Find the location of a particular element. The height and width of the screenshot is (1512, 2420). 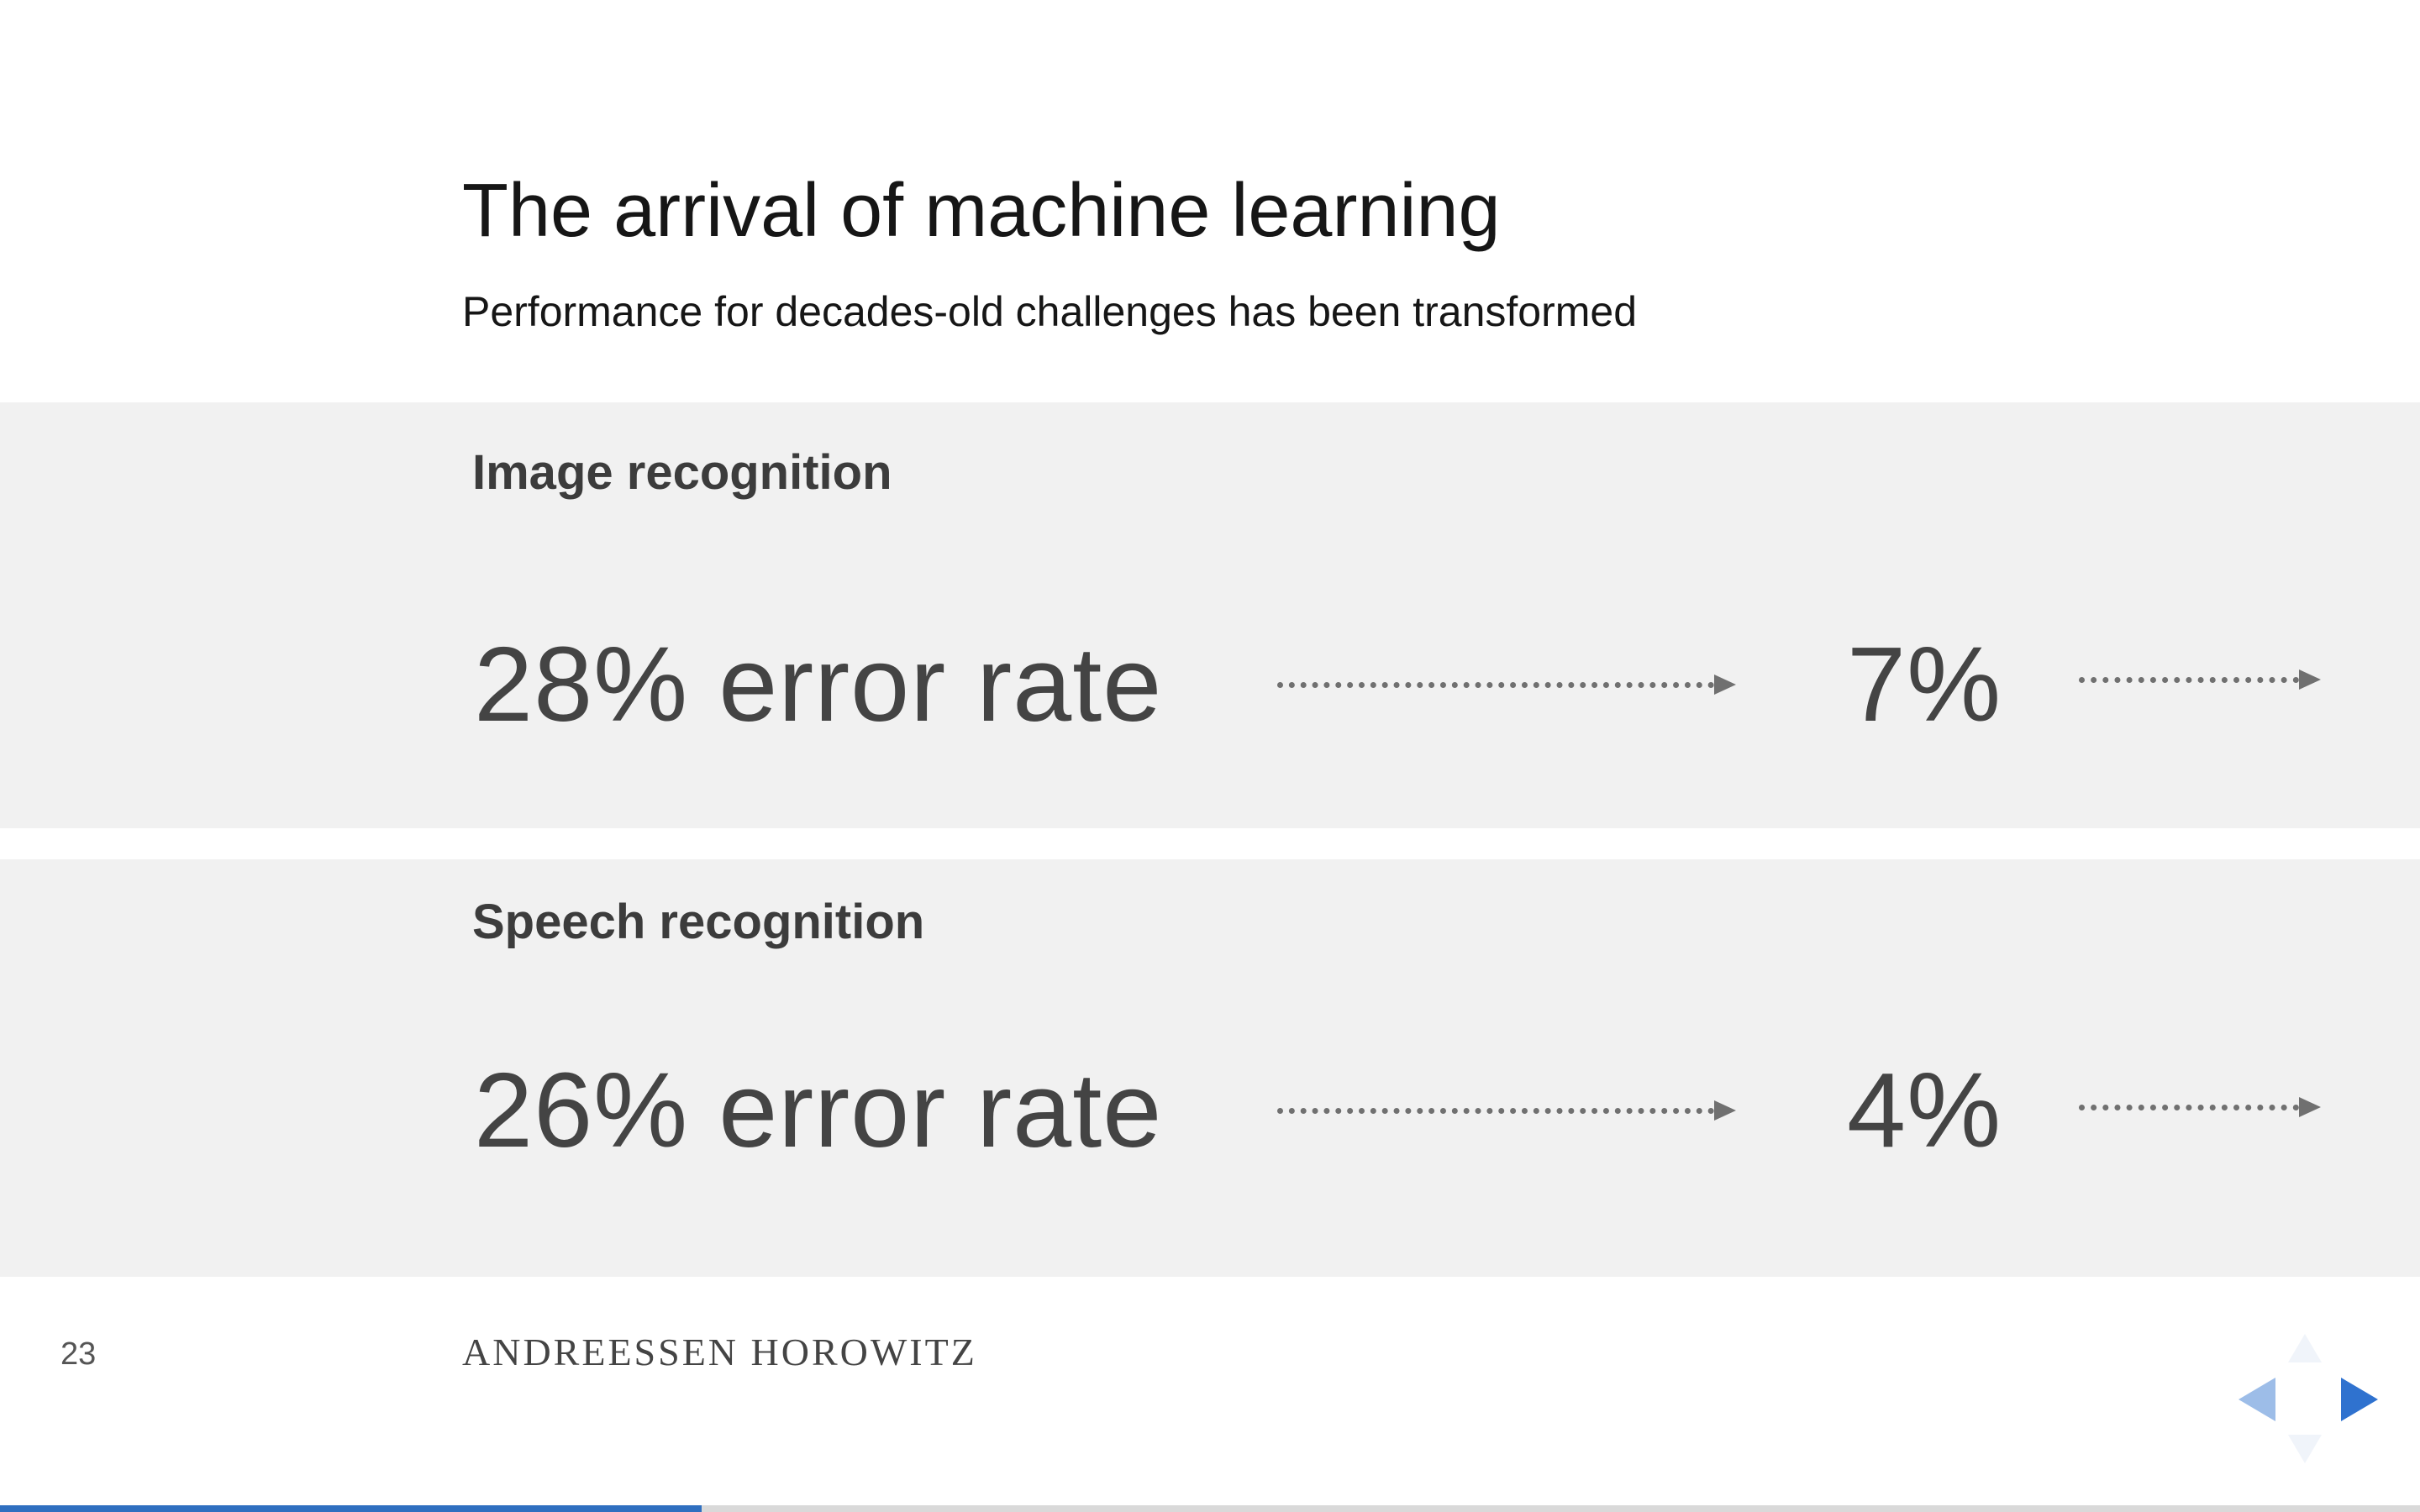

image-error-rate-before: 28% error rate is located at coordinates (818, 684).